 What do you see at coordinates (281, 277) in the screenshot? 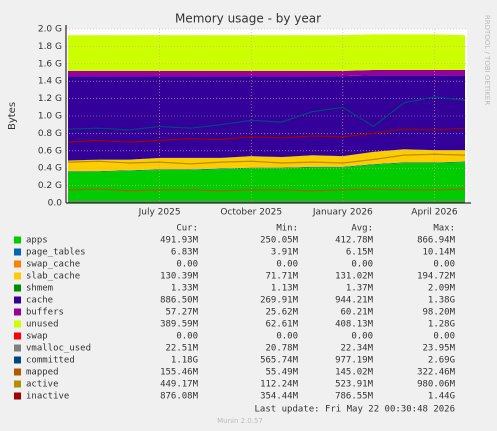
I see `legend-stat: 71.71M` at bounding box center [281, 277].